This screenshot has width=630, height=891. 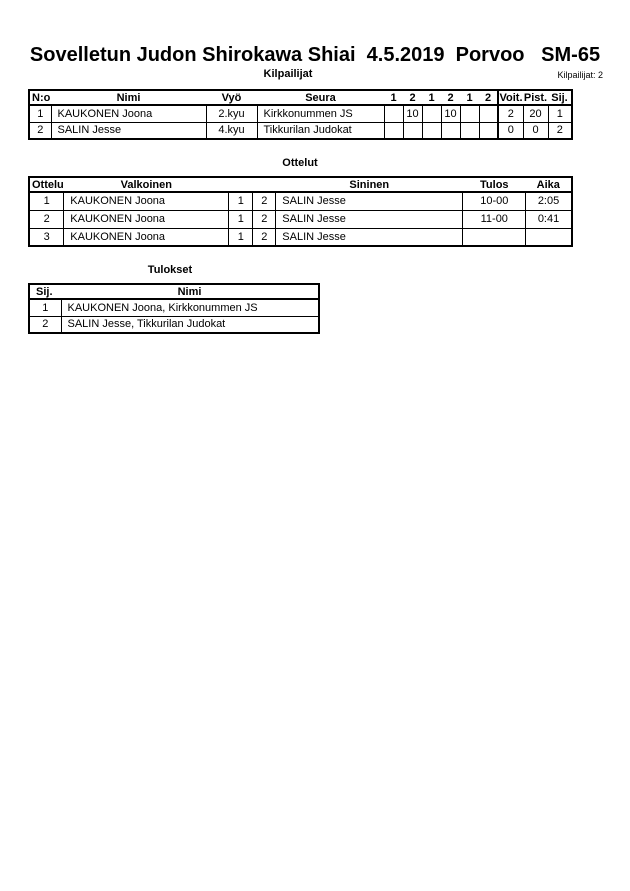 What do you see at coordinates (170, 270) in the screenshot?
I see `results-section-heading: Tulokset` at bounding box center [170, 270].